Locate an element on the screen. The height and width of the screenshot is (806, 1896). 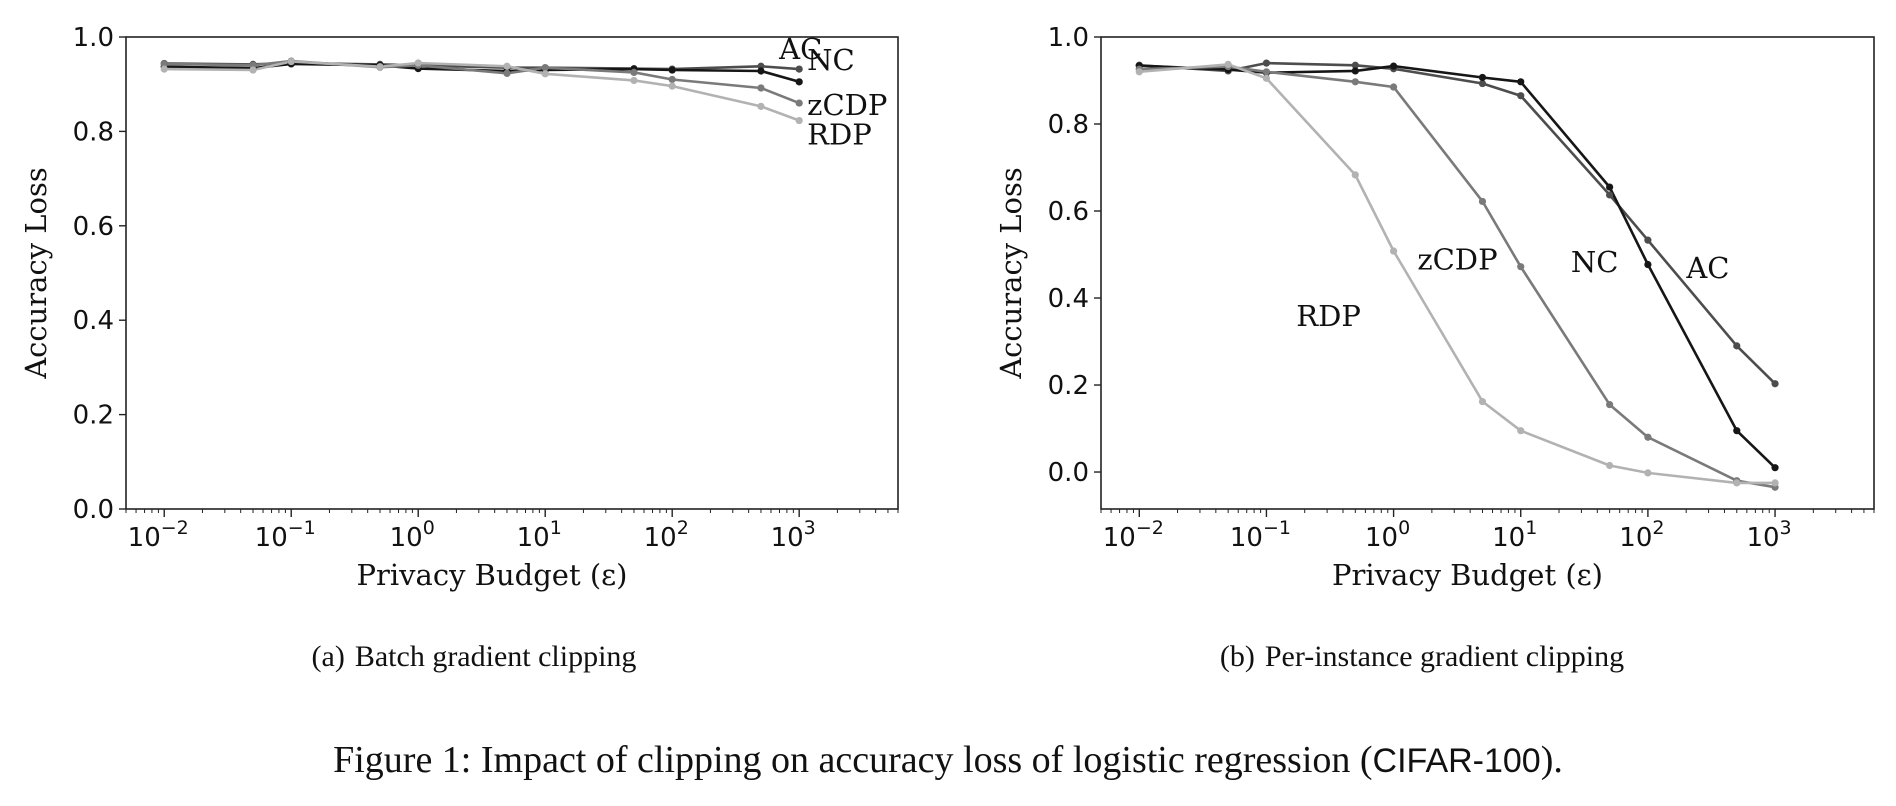
chart-b-label-zcdp: zCDP is located at coordinates (1457, 259).